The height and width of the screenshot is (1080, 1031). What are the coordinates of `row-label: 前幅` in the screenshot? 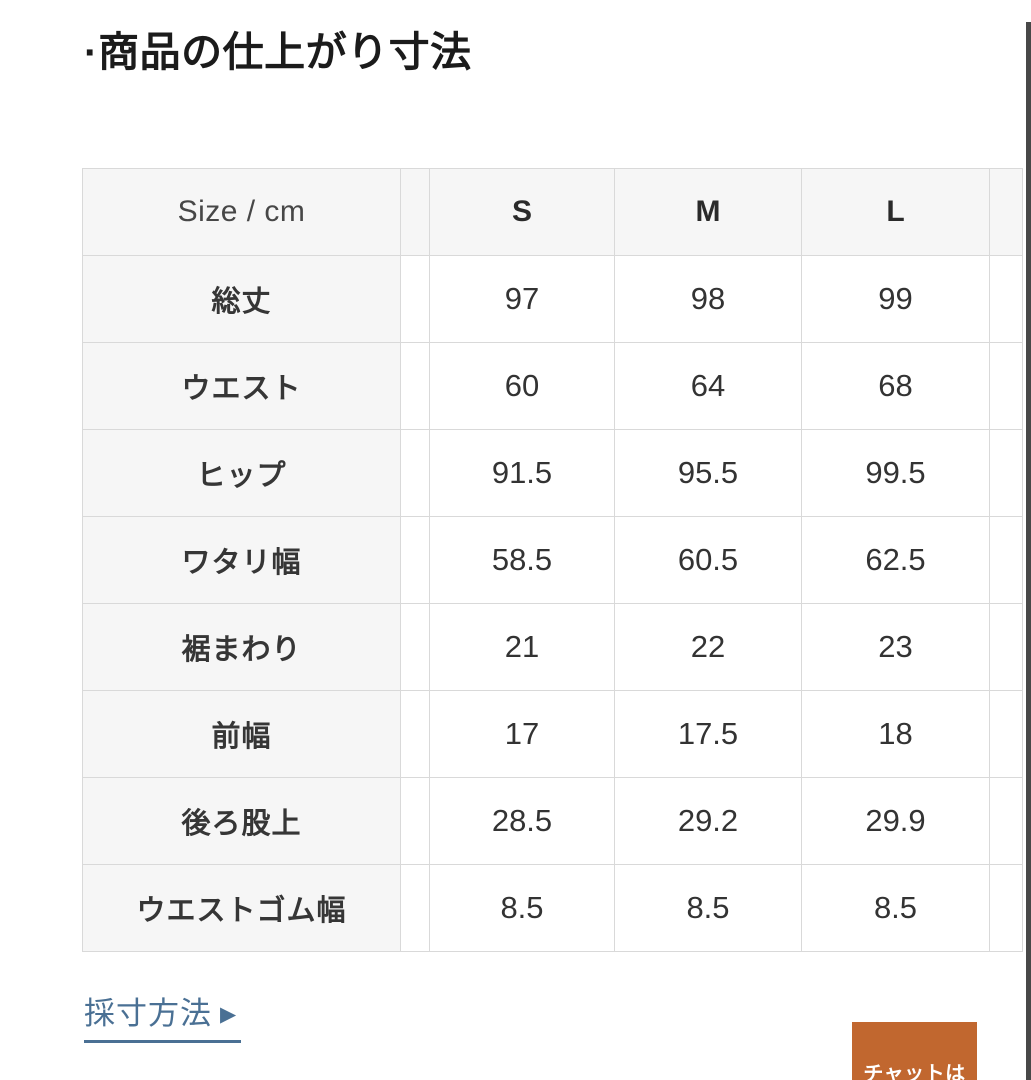 It's located at (241, 734).